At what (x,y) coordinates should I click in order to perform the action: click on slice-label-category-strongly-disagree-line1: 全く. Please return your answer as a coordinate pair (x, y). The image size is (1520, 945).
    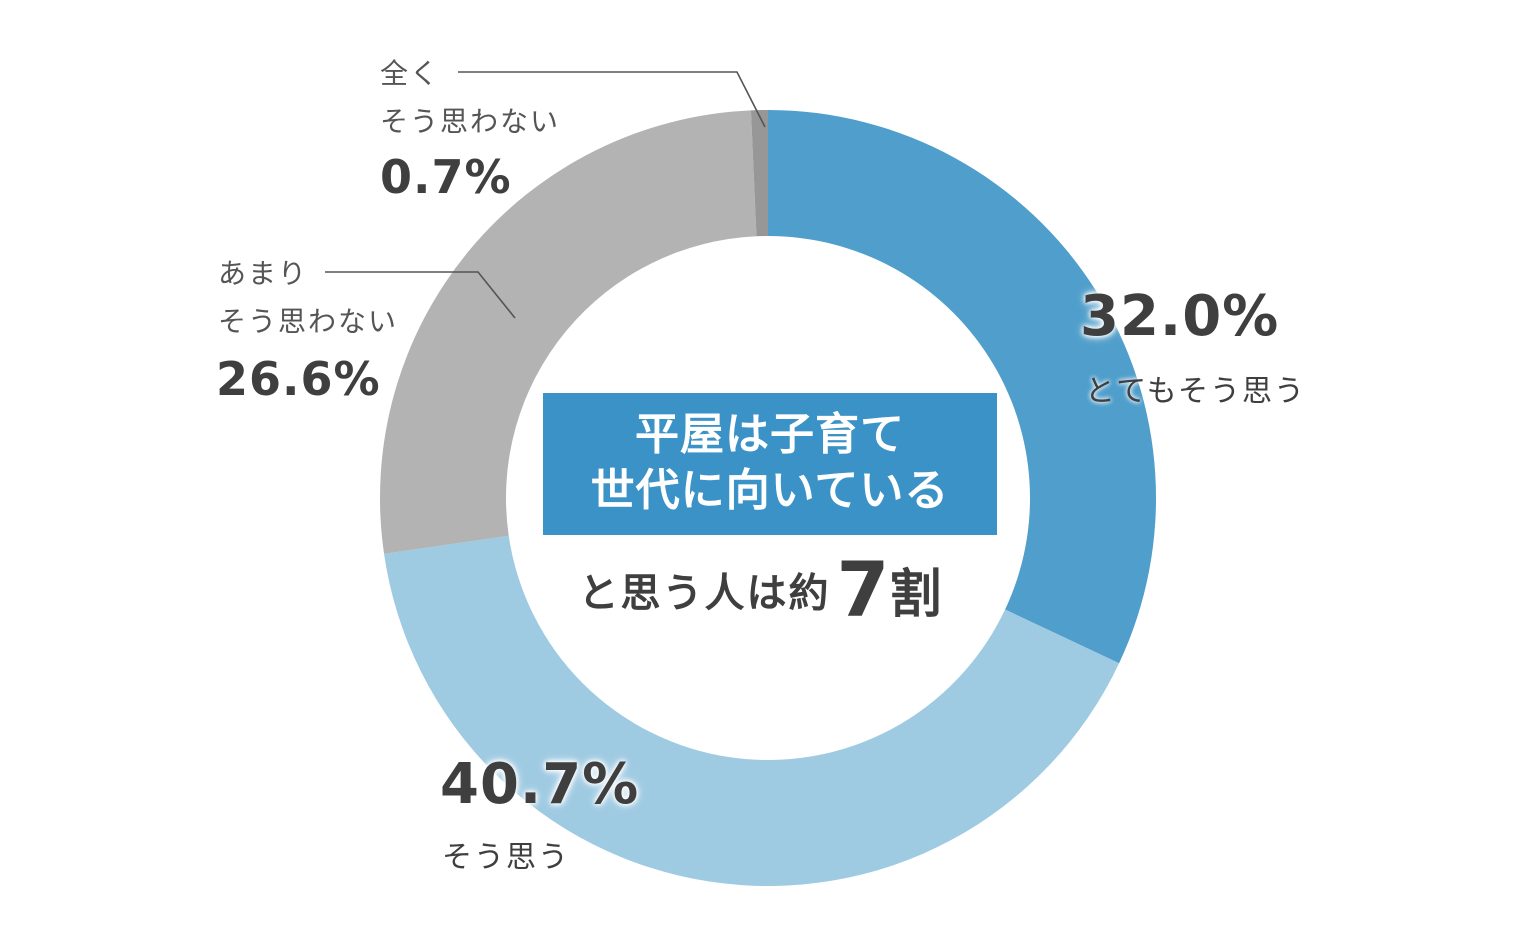
    Looking at the image, I should click on (410, 73).